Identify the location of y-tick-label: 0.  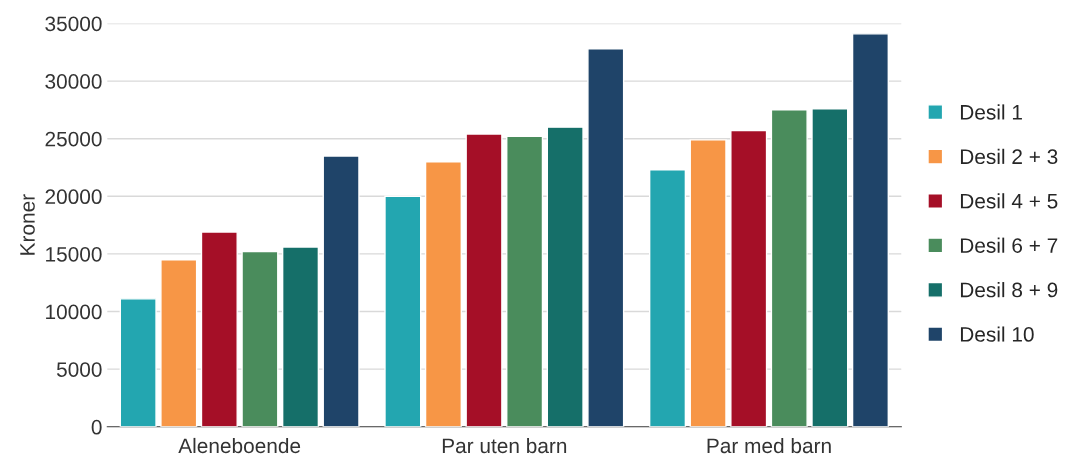
(96, 427).